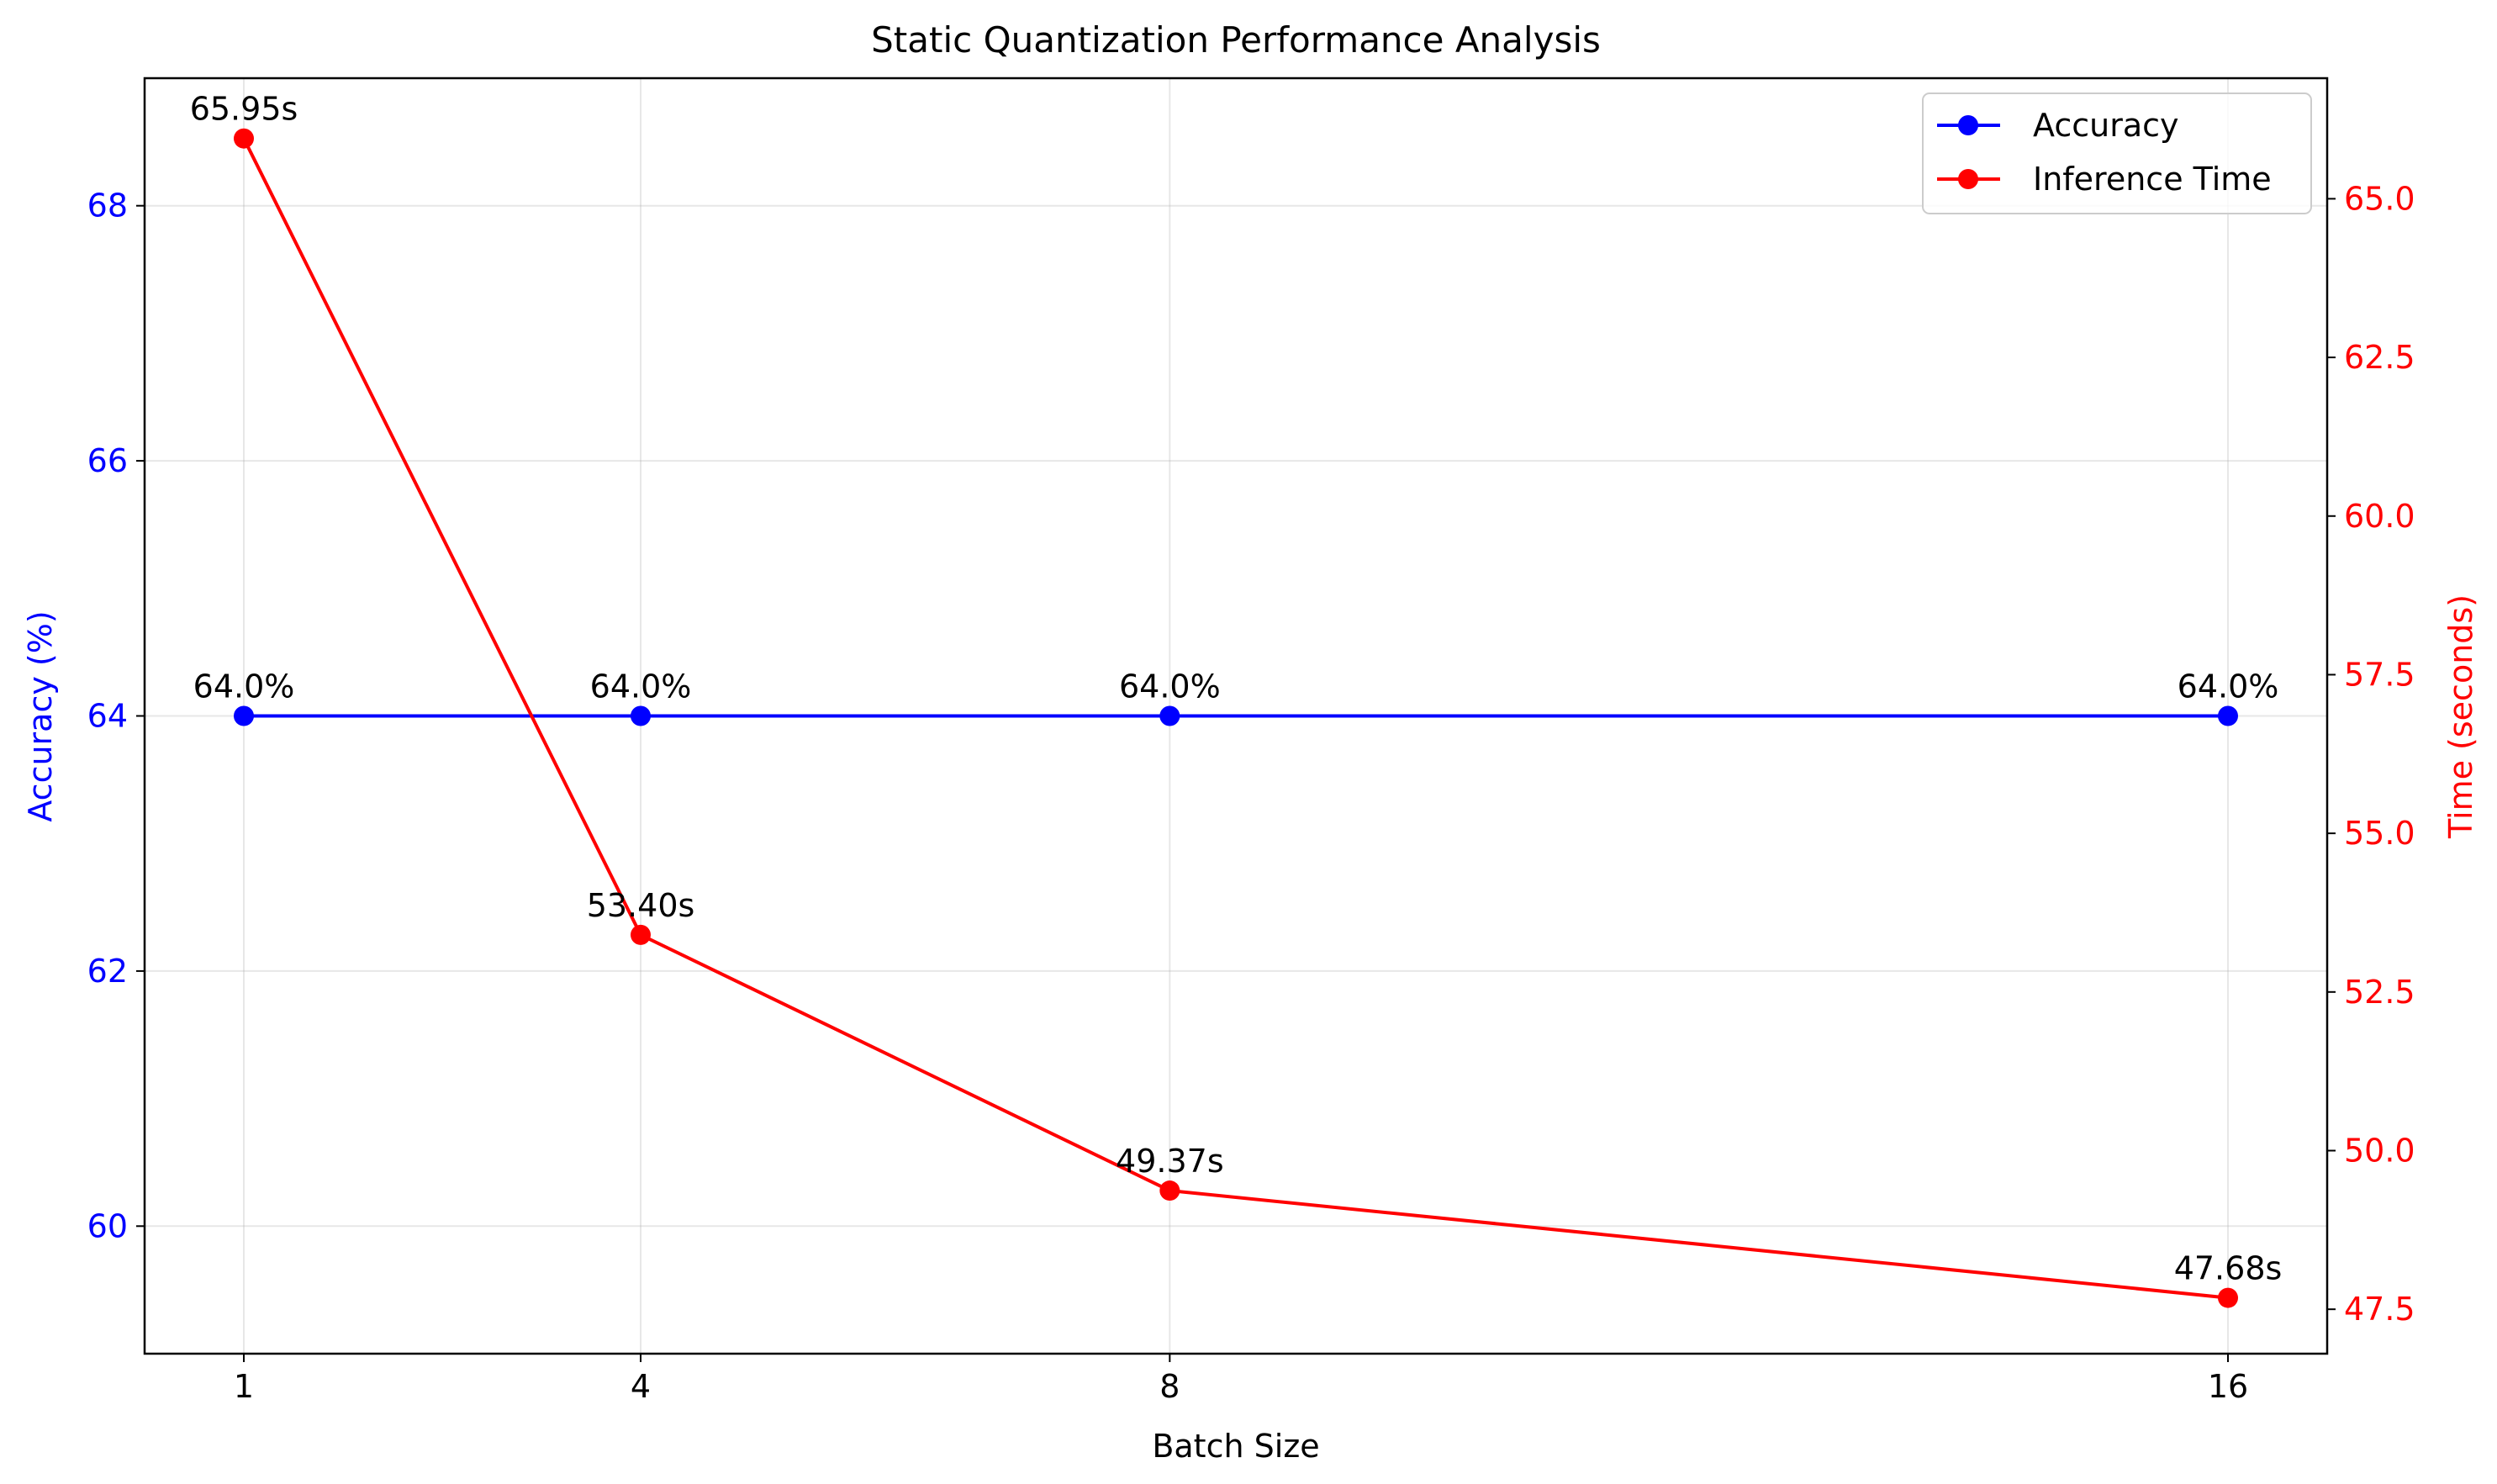 This screenshot has width=2497, height=1484. What do you see at coordinates (107, 1225) in the screenshot?
I see `y-left-tick-label: 60` at bounding box center [107, 1225].